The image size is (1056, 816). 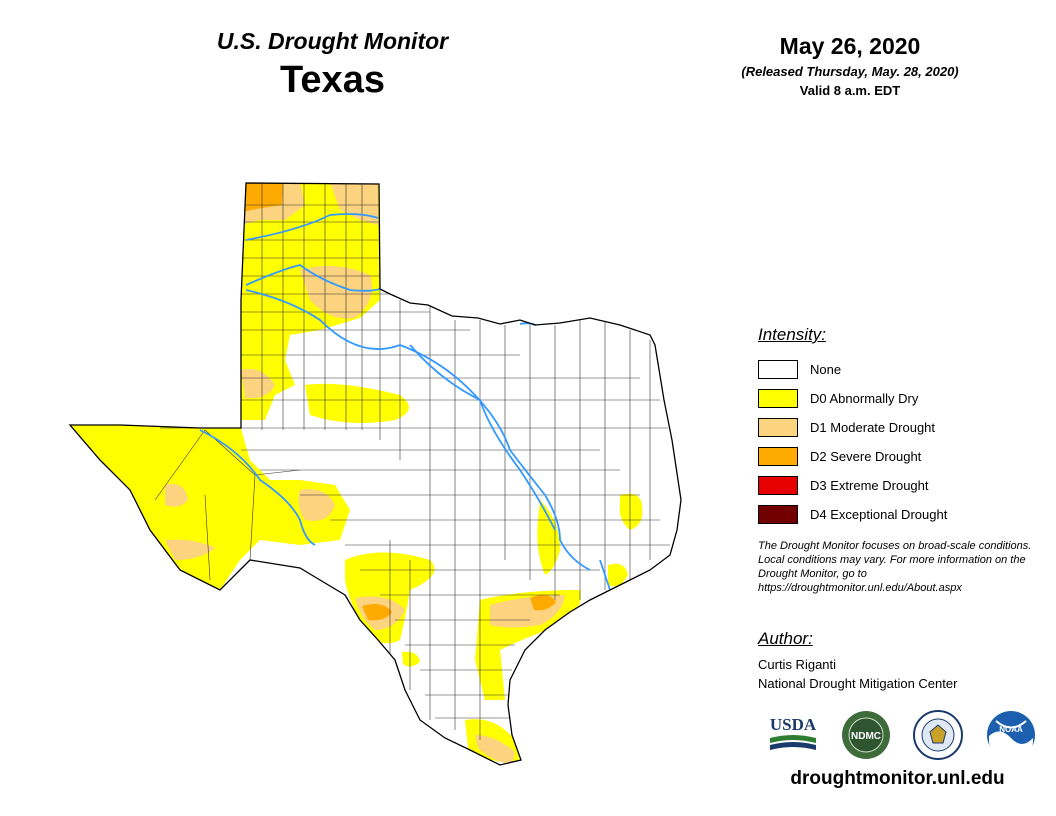 What do you see at coordinates (873, 427) in the screenshot?
I see `legend-label: D1 Moderate Drought` at bounding box center [873, 427].